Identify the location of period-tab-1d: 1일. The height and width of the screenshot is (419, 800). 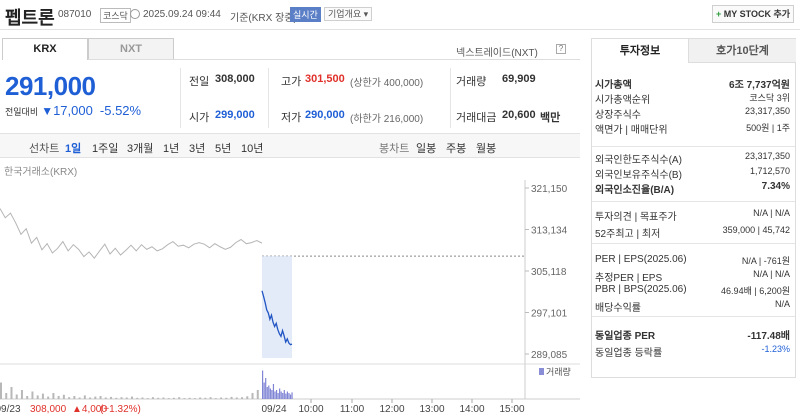
(73, 149).